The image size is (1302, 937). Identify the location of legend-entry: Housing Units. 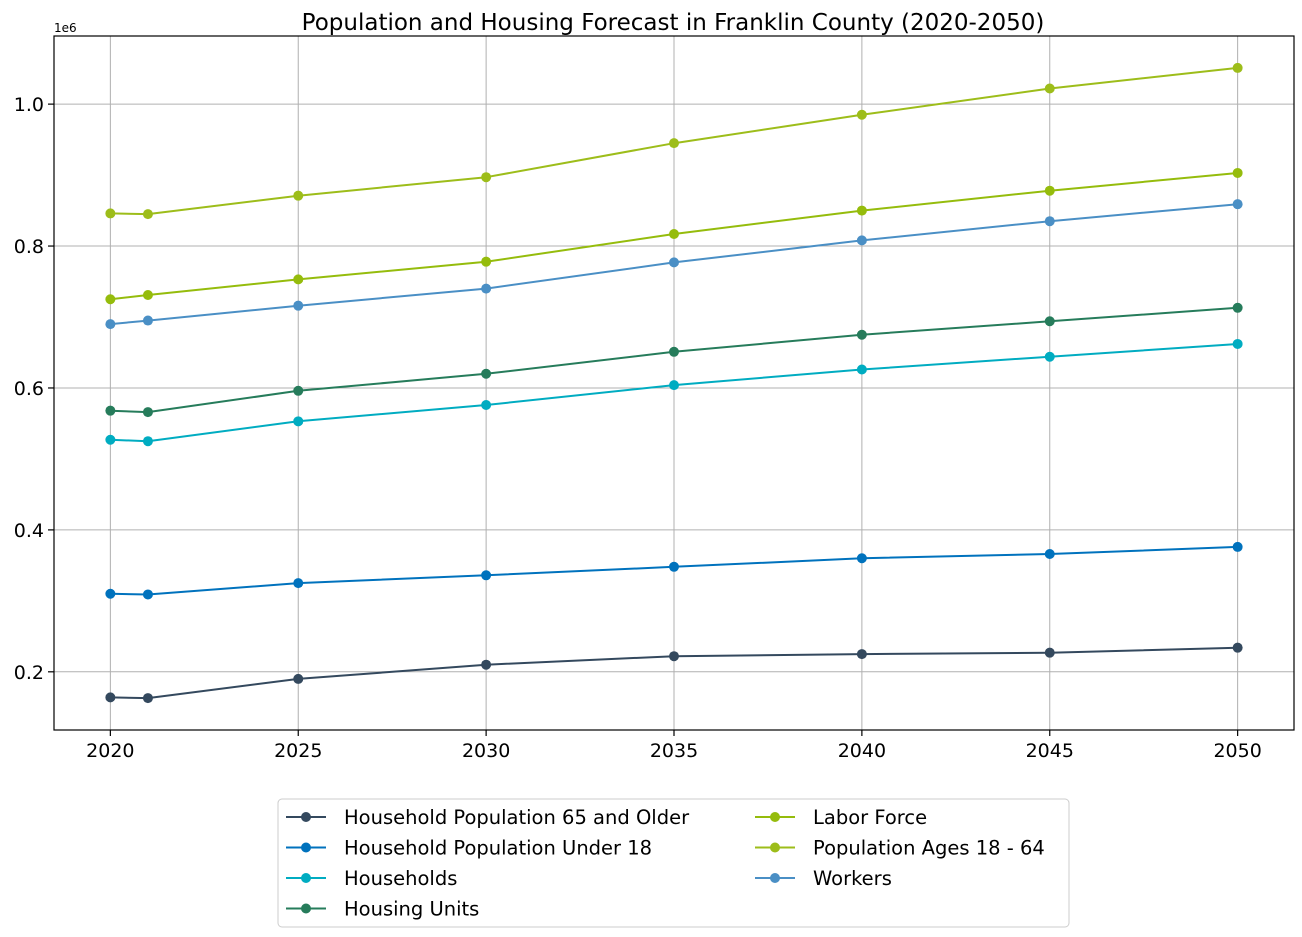
(382, 909).